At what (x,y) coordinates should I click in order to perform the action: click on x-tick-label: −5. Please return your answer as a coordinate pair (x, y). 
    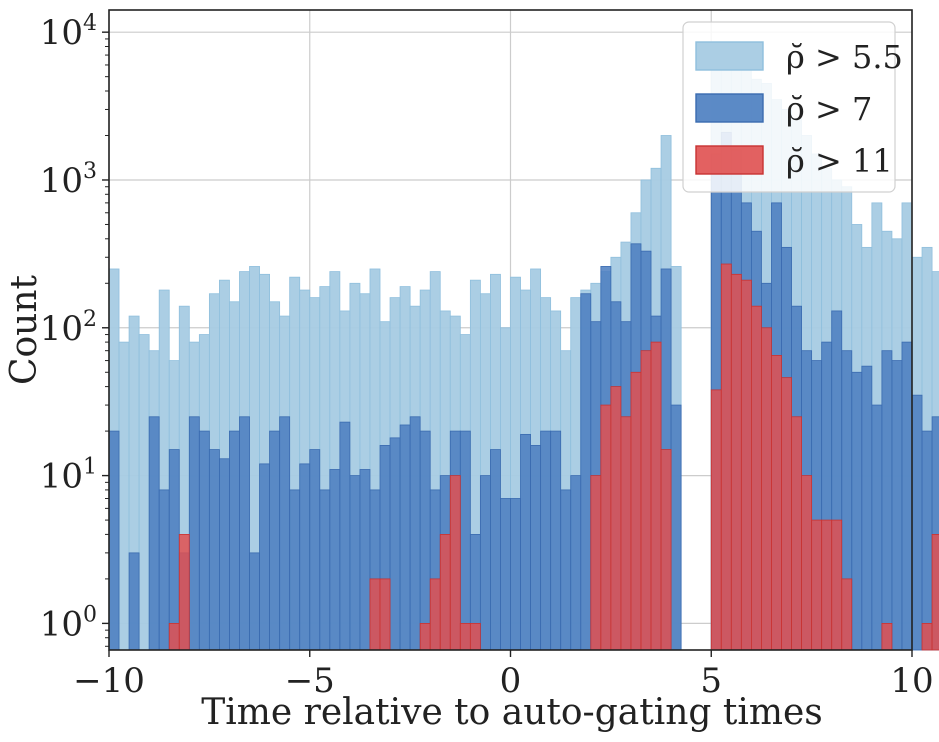
    Looking at the image, I should click on (310, 681).